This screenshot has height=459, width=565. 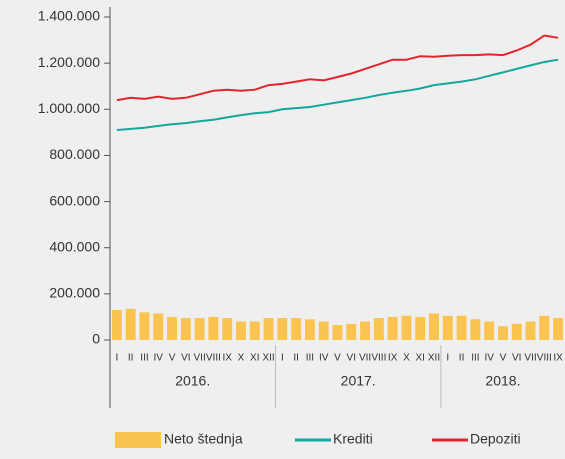 I want to click on year-label: 2018., so click(x=502, y=381).